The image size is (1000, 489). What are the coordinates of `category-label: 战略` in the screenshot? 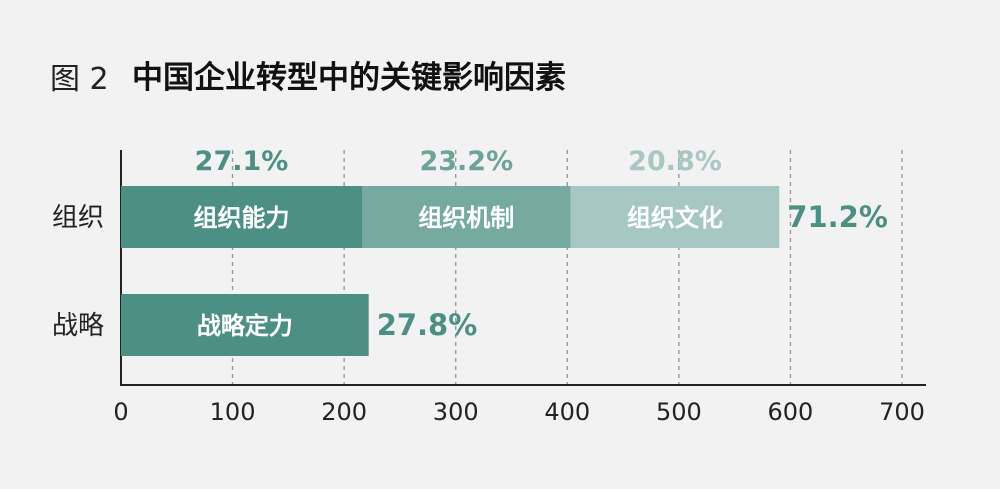 It's located at (78, 326).